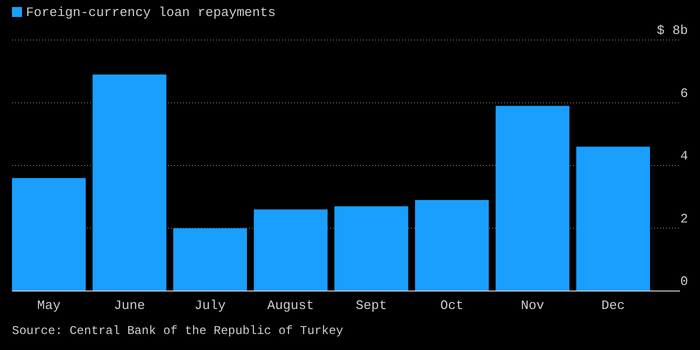 Image resolution: width=700 pixels, height=350 pixels. What do you see at coordinates (371, 305) in the screenshot?
I see `x-tick-label: Sept` at bounding box center [371, 305].